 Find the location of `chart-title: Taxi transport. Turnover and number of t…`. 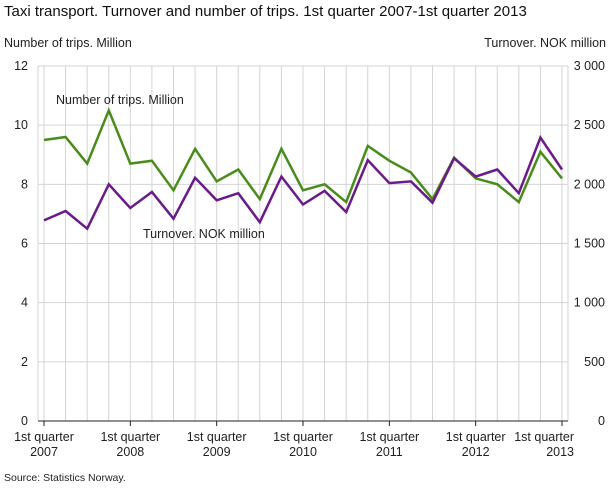

chart-title: Taxi transport. Turnover and number of t… is located at coordinates (265, 11).